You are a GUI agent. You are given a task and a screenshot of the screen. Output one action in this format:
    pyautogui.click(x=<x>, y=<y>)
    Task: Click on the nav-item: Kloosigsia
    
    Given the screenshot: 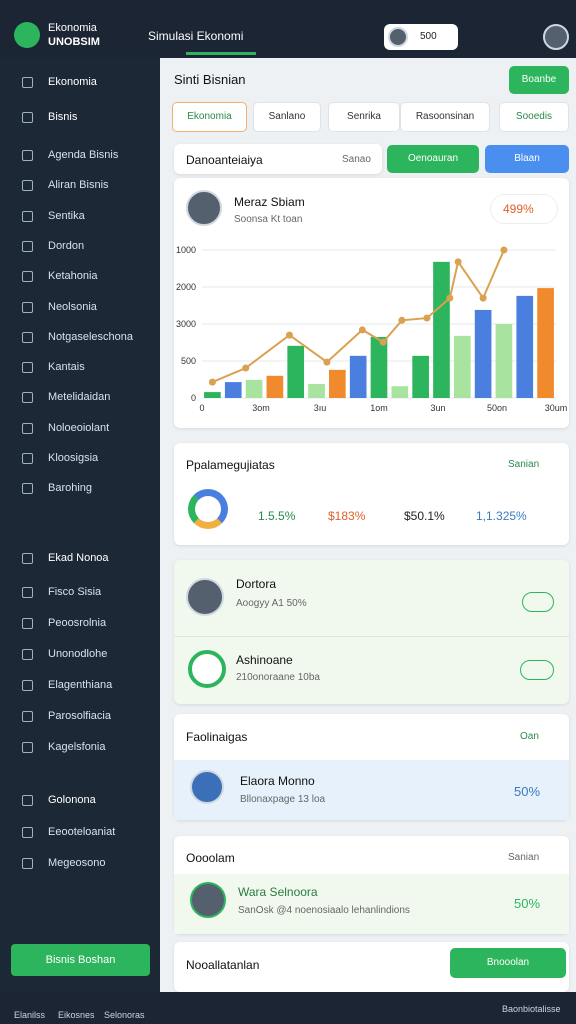 What is the action you would take?
    pyautogui.click(x=73, y=458)
    